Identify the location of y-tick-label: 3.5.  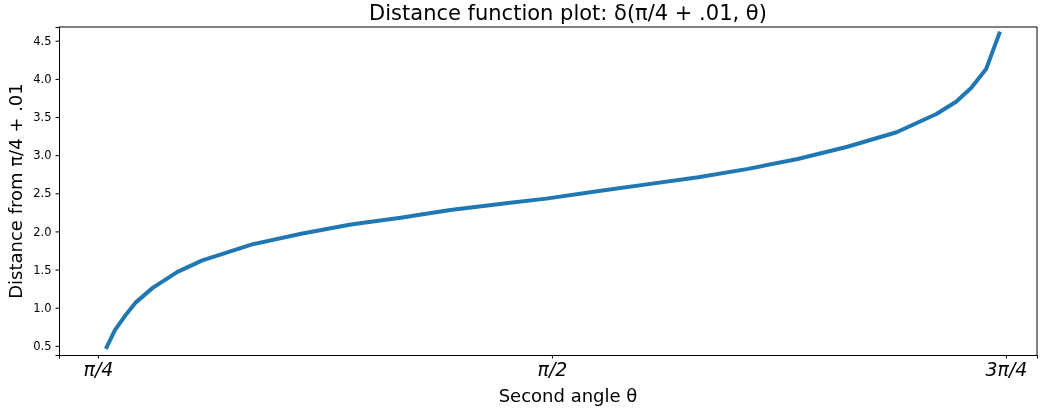
(42, 117).